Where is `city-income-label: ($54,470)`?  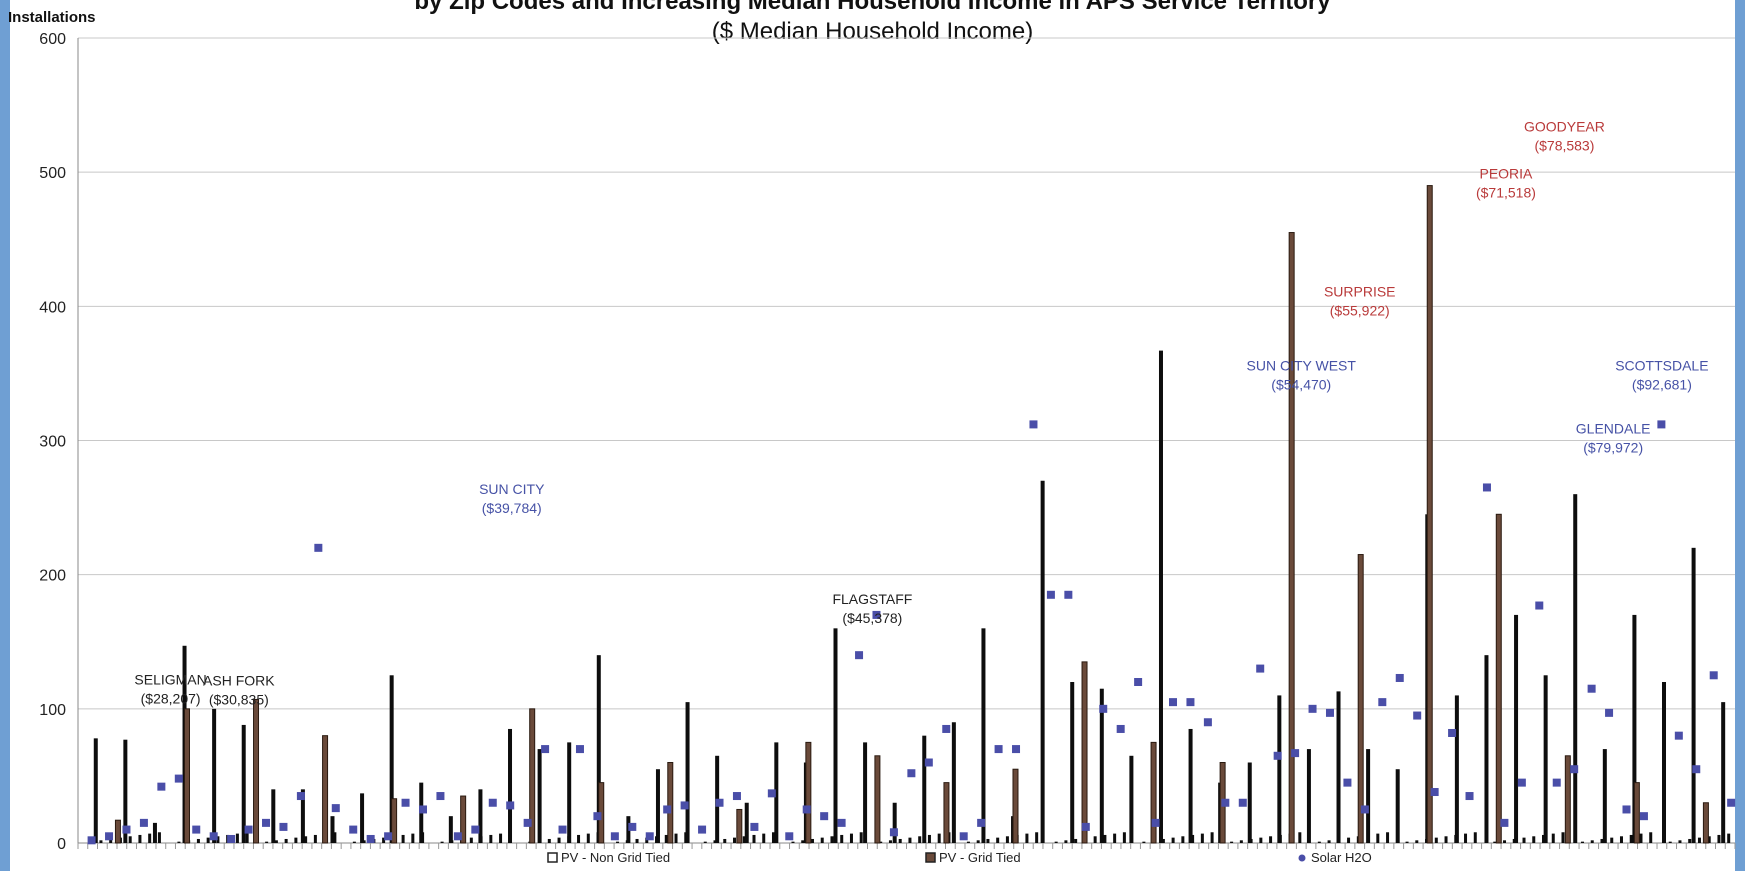 city-income-label: ($54,470) is located at coordinates (1301, 384).